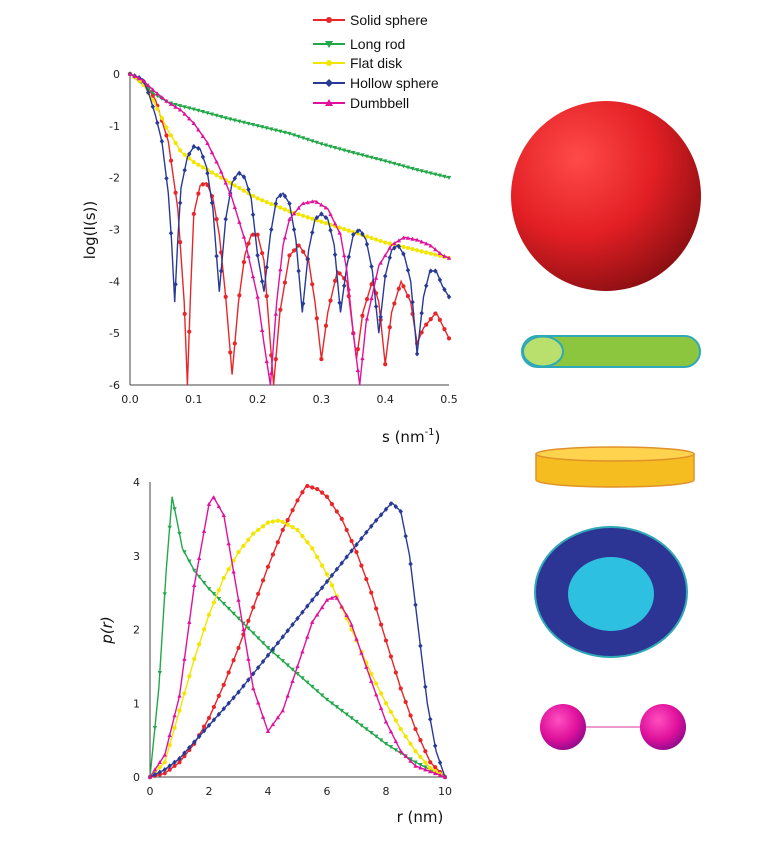  I want to click on series-flat-disk, so click(297, 649).